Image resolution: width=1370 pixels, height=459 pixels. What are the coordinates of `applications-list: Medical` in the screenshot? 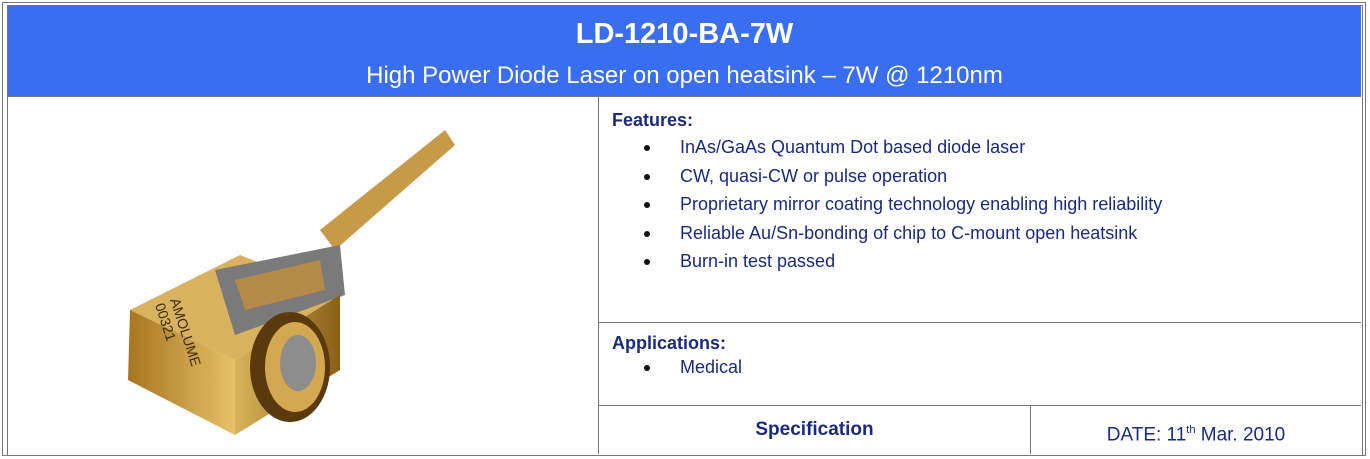 It's located at (691, 367).